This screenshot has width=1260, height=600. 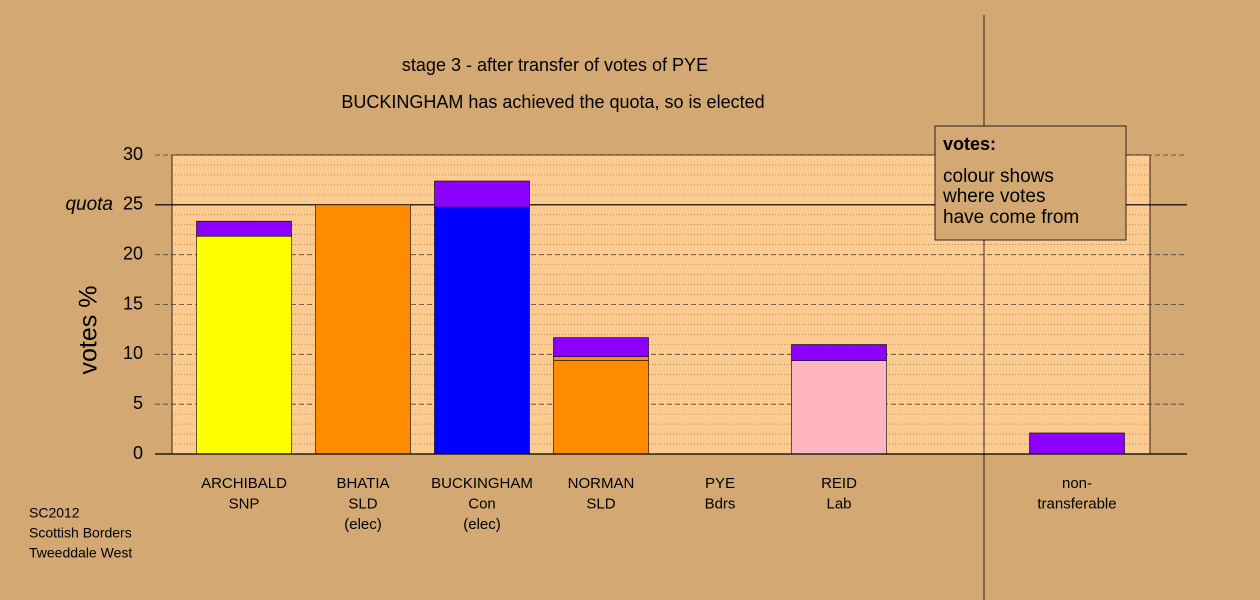 What do you see at coordinates (482, 483) in the screenshot?
I see `x-tick-label: BUCKINGHAM` at bounding box center [482, 483].